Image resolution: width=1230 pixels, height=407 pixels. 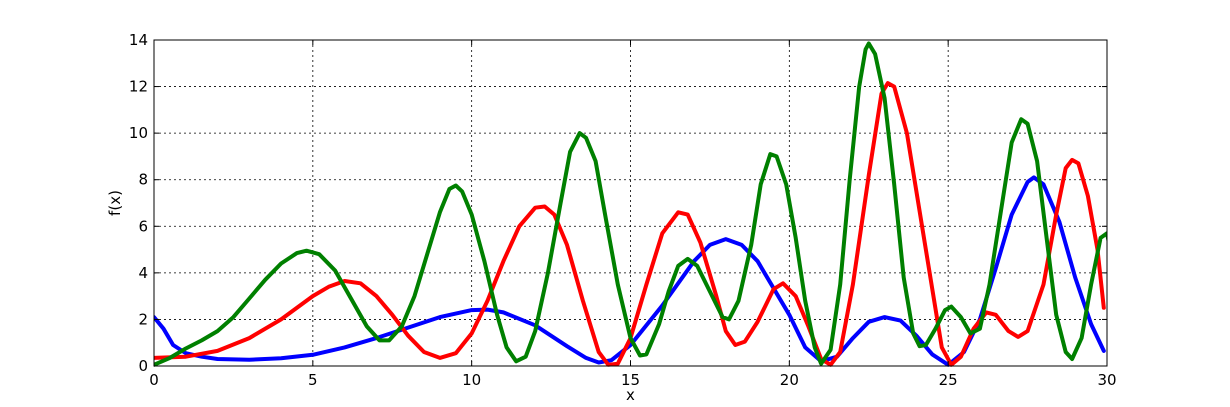 What do you see at coordinates (143, 180) in the screenshot?
I see `y-tick-label: 8` at bounding box center [143, 180].